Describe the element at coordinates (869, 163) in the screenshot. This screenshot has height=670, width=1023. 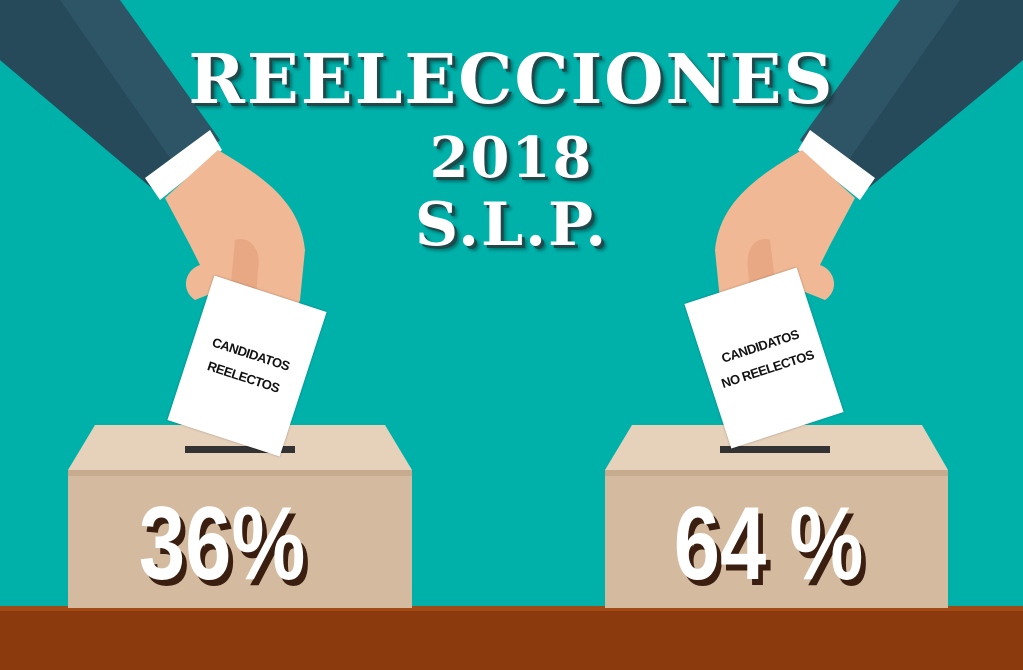
I see `right-arm` at that location.